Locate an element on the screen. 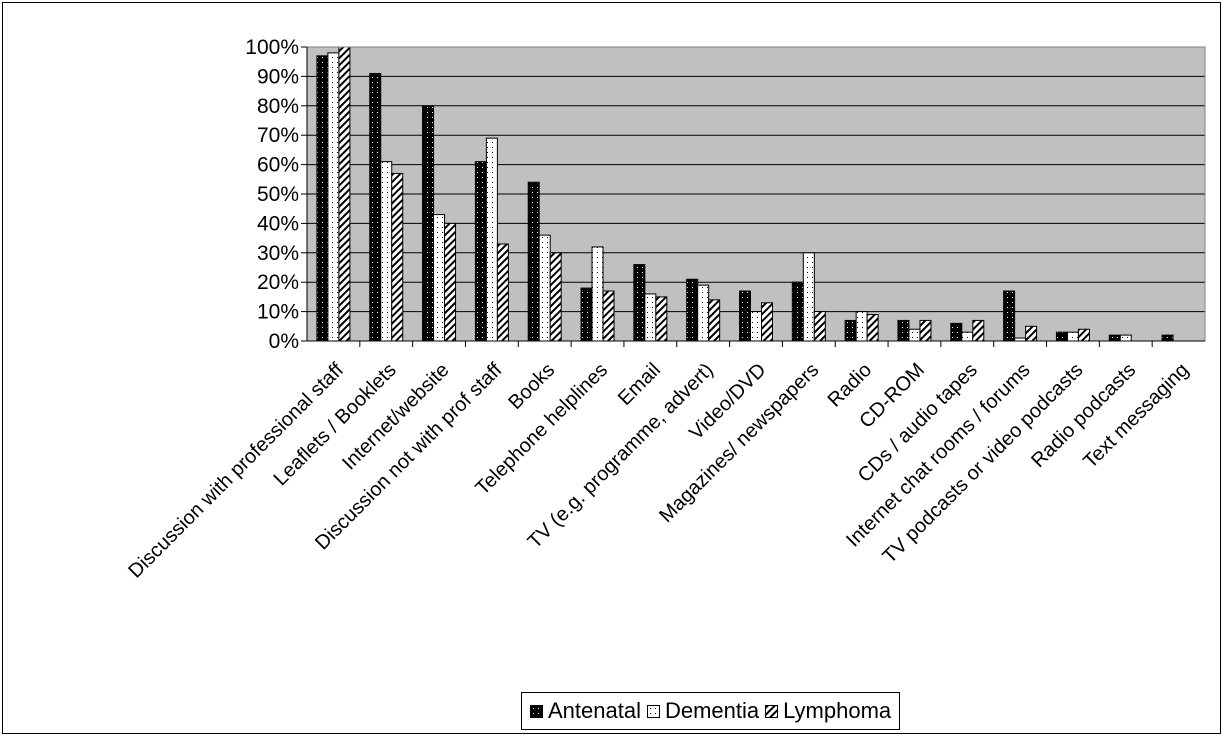 This screenshot has height=738, width=1225. bar-dementia-video-dvd is located at coordinates (756, 326).